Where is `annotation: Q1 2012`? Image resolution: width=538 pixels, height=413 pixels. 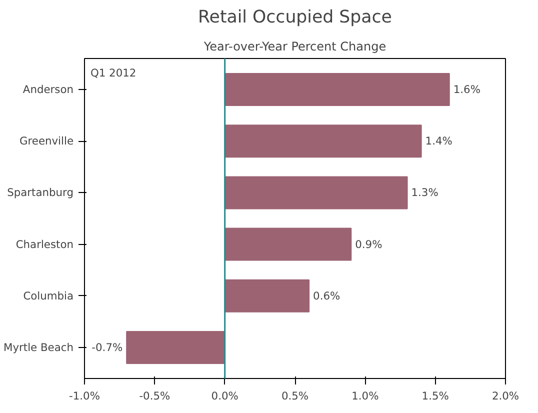 annotation: Q1 2012 is located at coordinates (113, 73).